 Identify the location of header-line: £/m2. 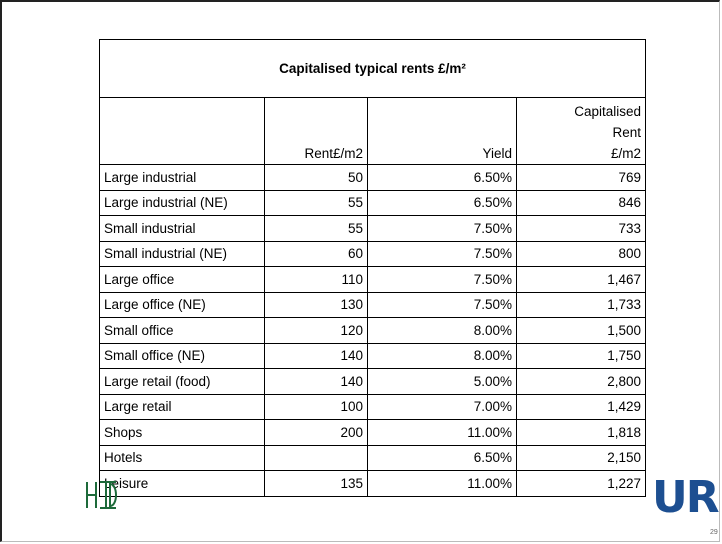
(625, 153).